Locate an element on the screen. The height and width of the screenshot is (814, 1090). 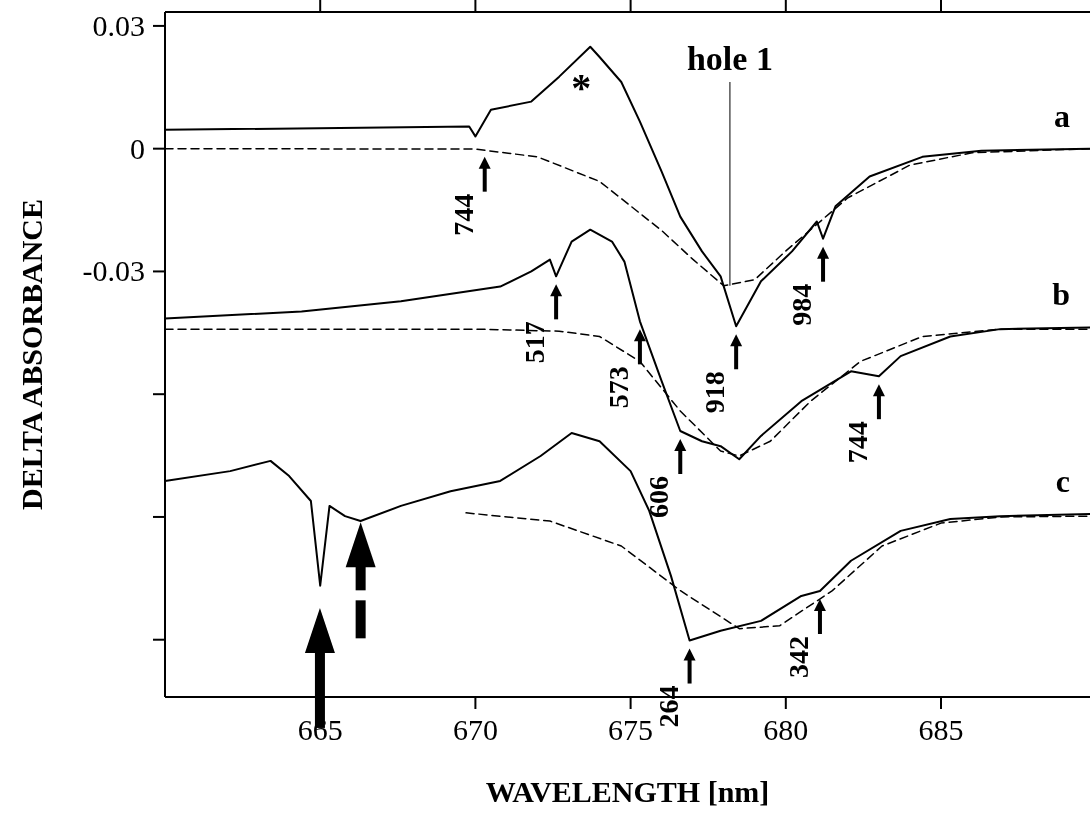
x-tick-label: 675 is located at coordinates (631, 729).